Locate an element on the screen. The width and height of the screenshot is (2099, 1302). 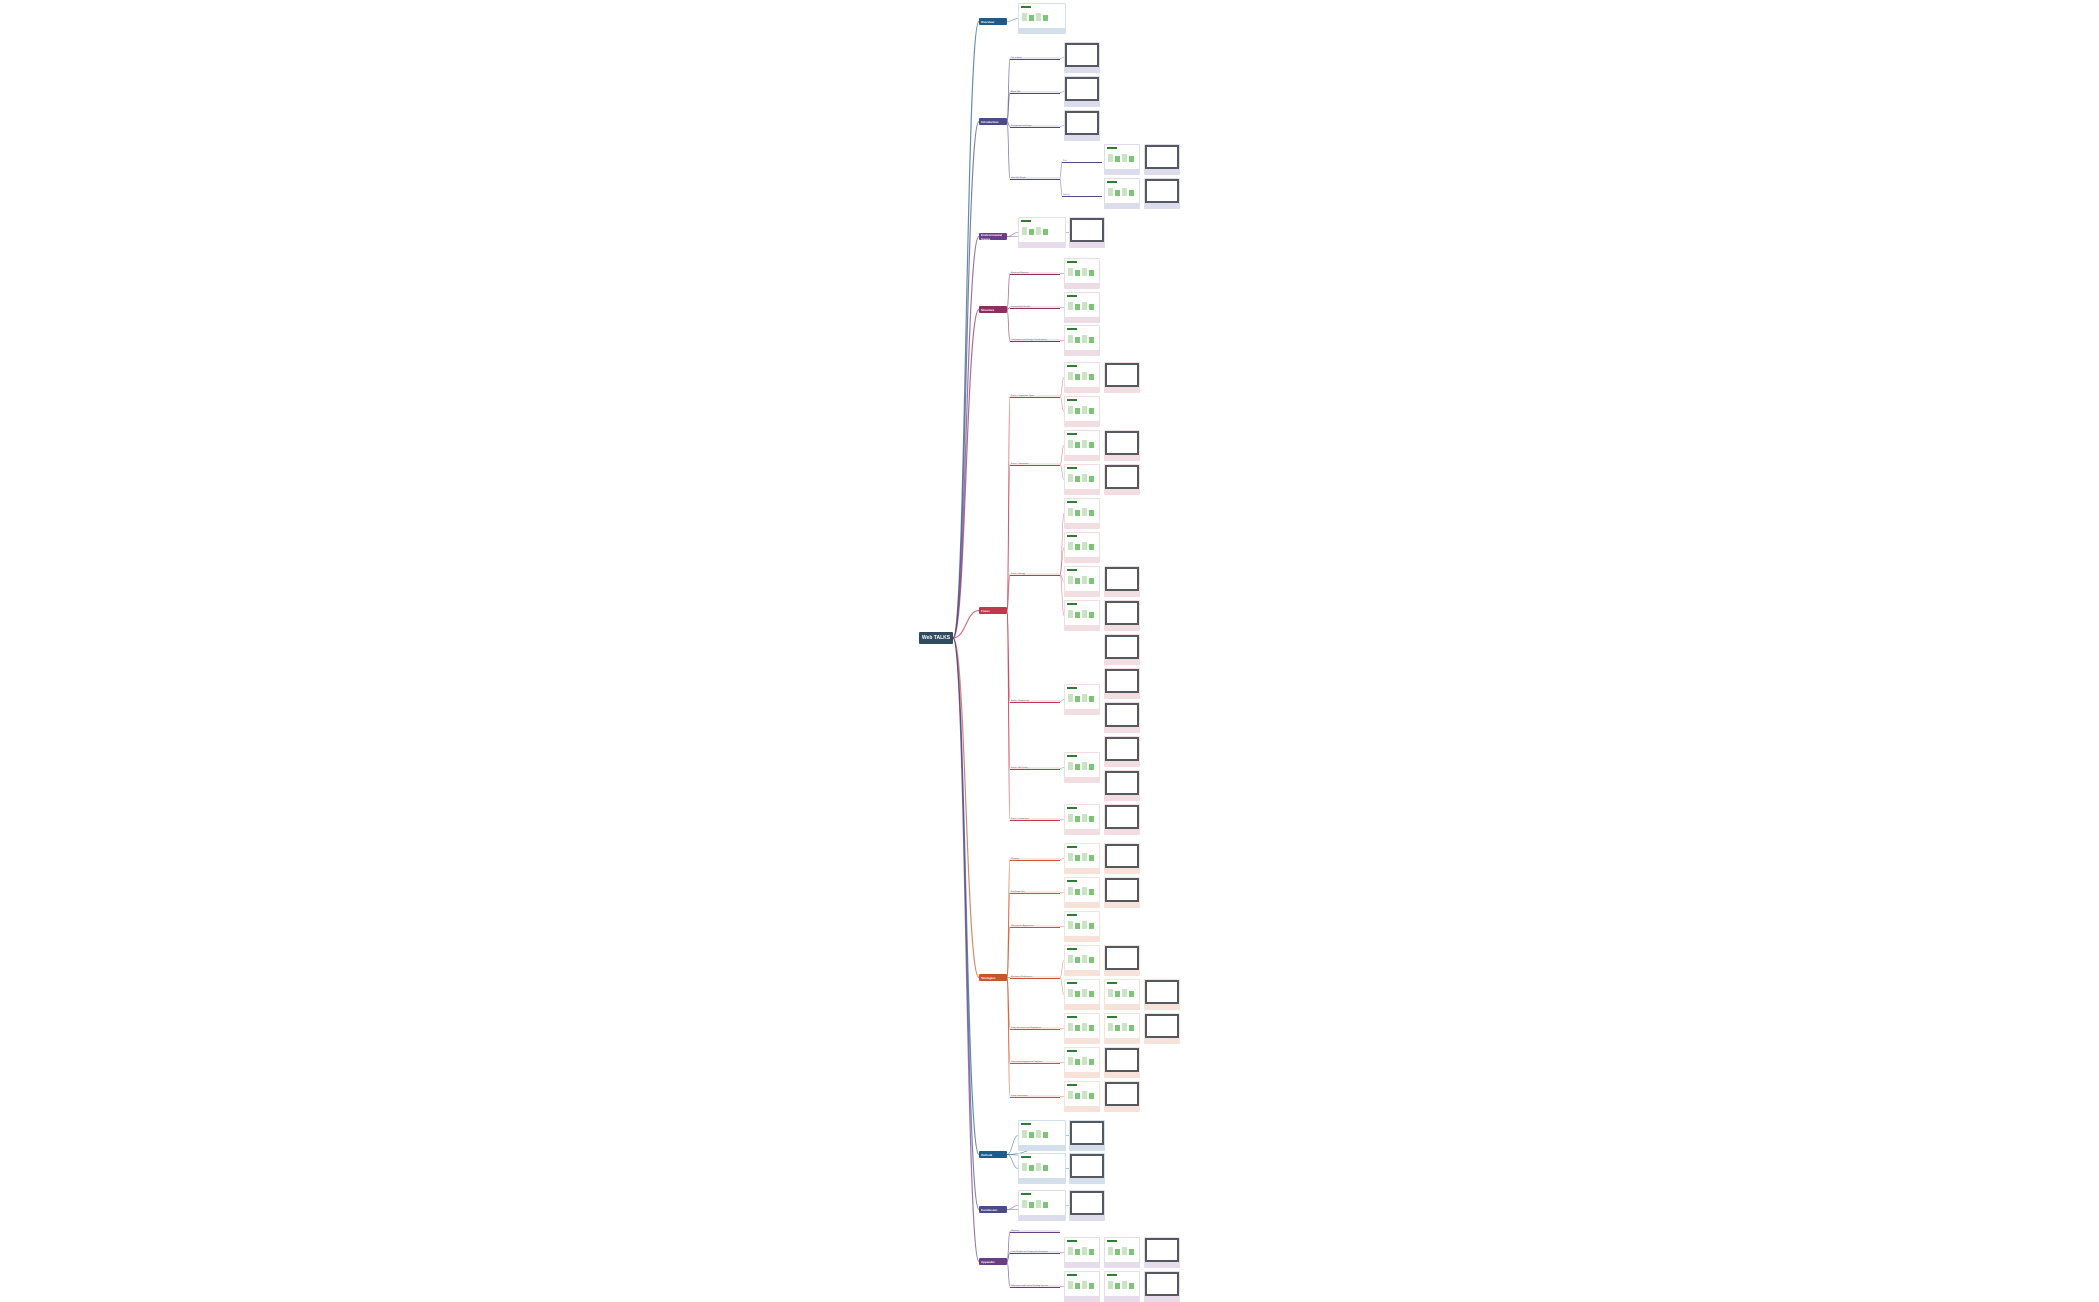
category-conclusion: Conclusion is located at coordinates (993, 1209).